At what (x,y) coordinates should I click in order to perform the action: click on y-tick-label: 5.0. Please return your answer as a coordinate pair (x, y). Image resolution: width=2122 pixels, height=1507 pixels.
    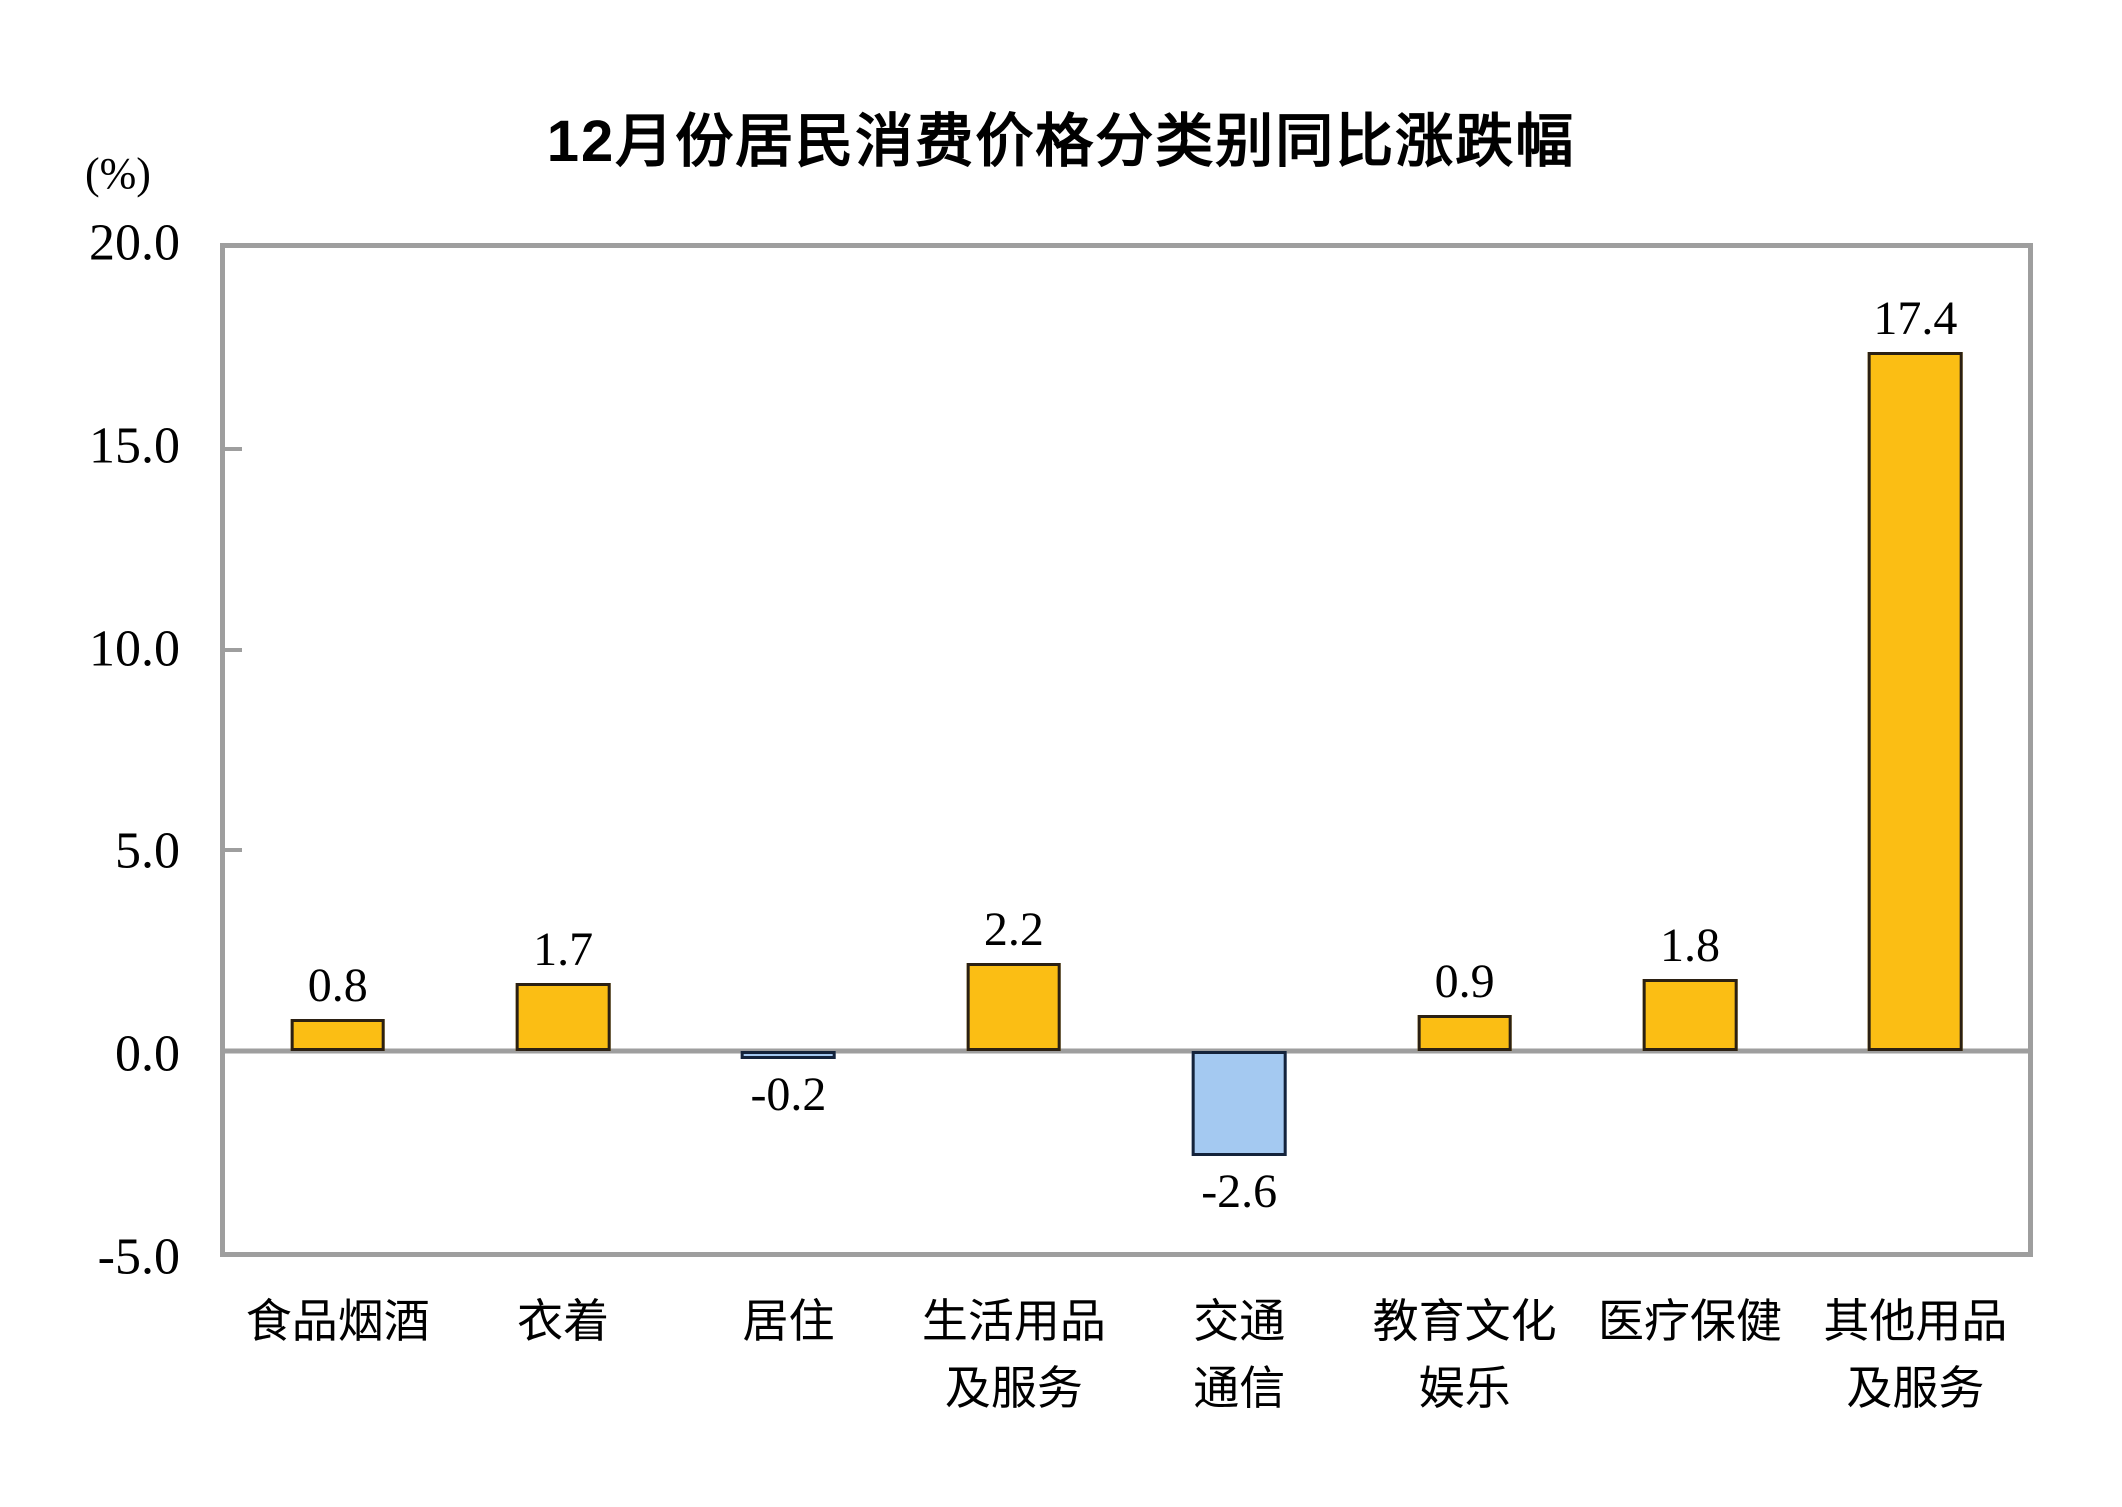
    Looking at the image, I should click on (147, 851).